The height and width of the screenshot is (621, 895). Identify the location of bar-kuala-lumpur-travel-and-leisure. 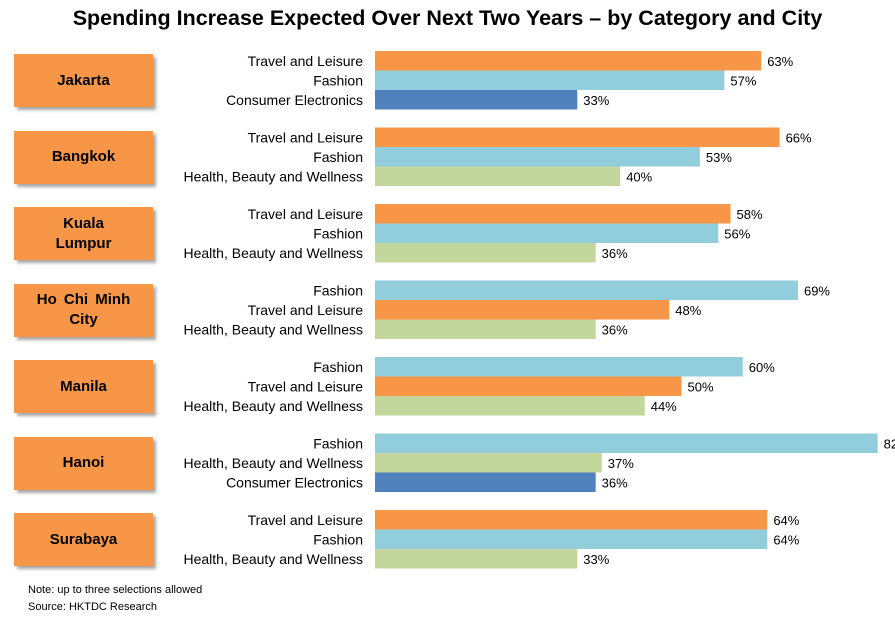
(553, 214).